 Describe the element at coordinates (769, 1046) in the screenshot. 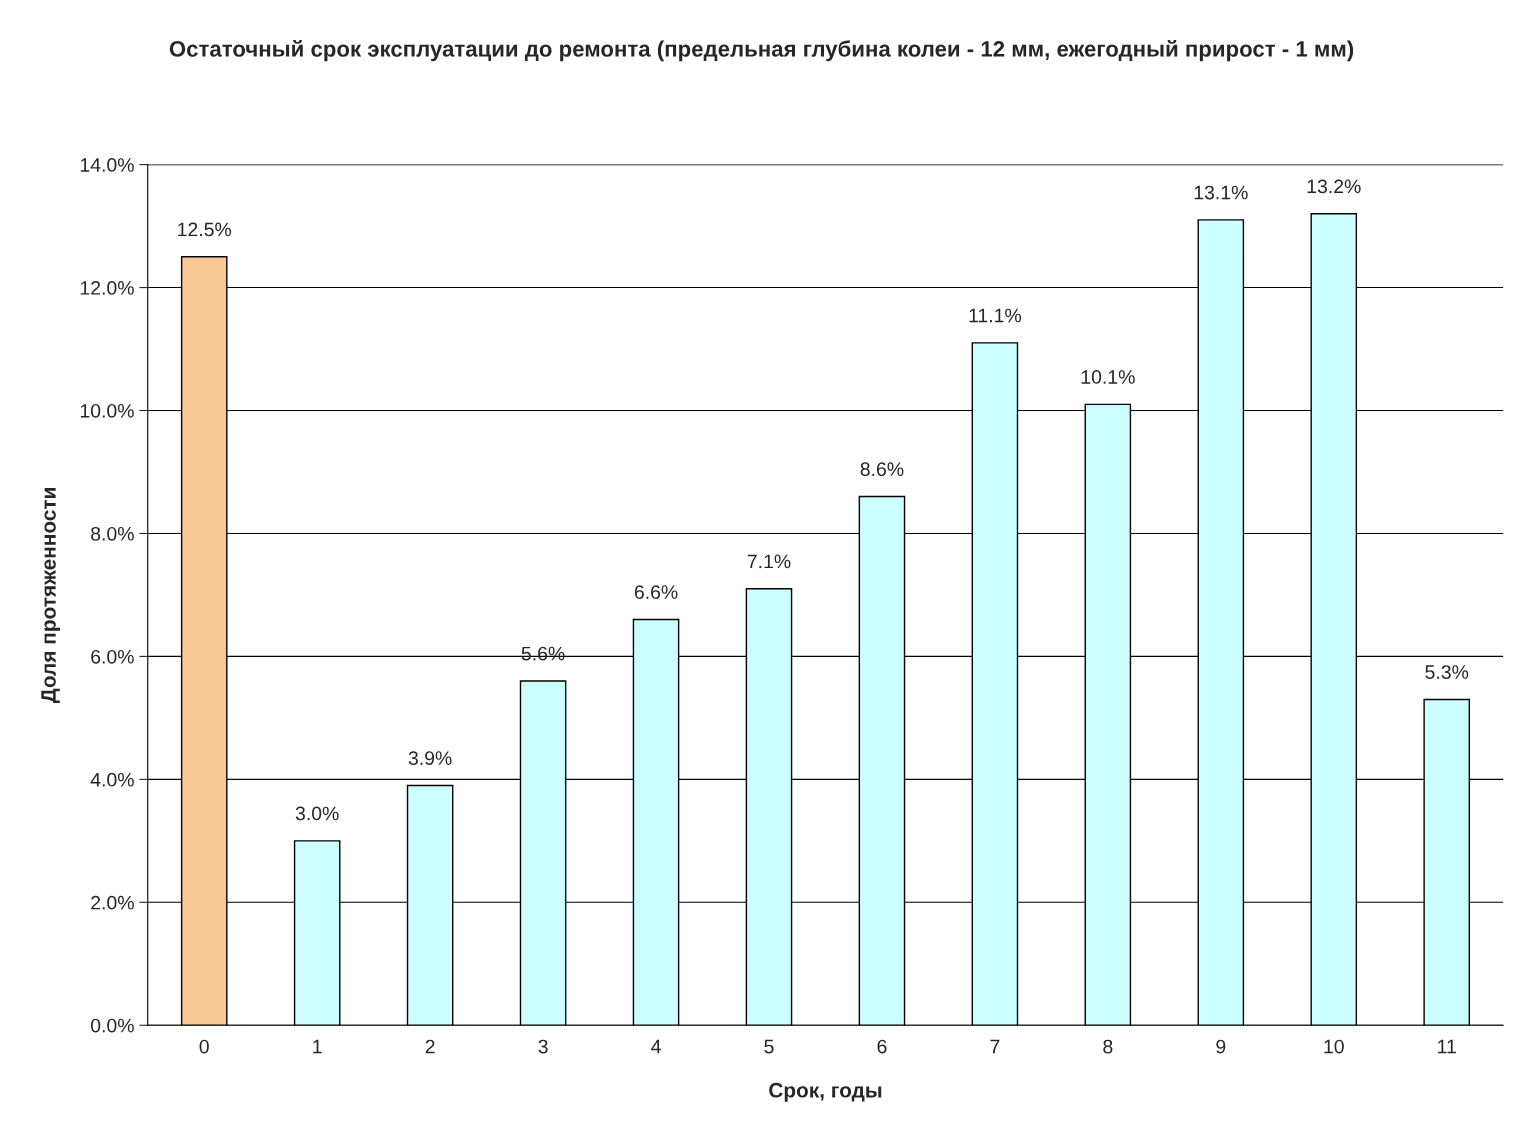

I see `x-tick-label: 5` at that location.